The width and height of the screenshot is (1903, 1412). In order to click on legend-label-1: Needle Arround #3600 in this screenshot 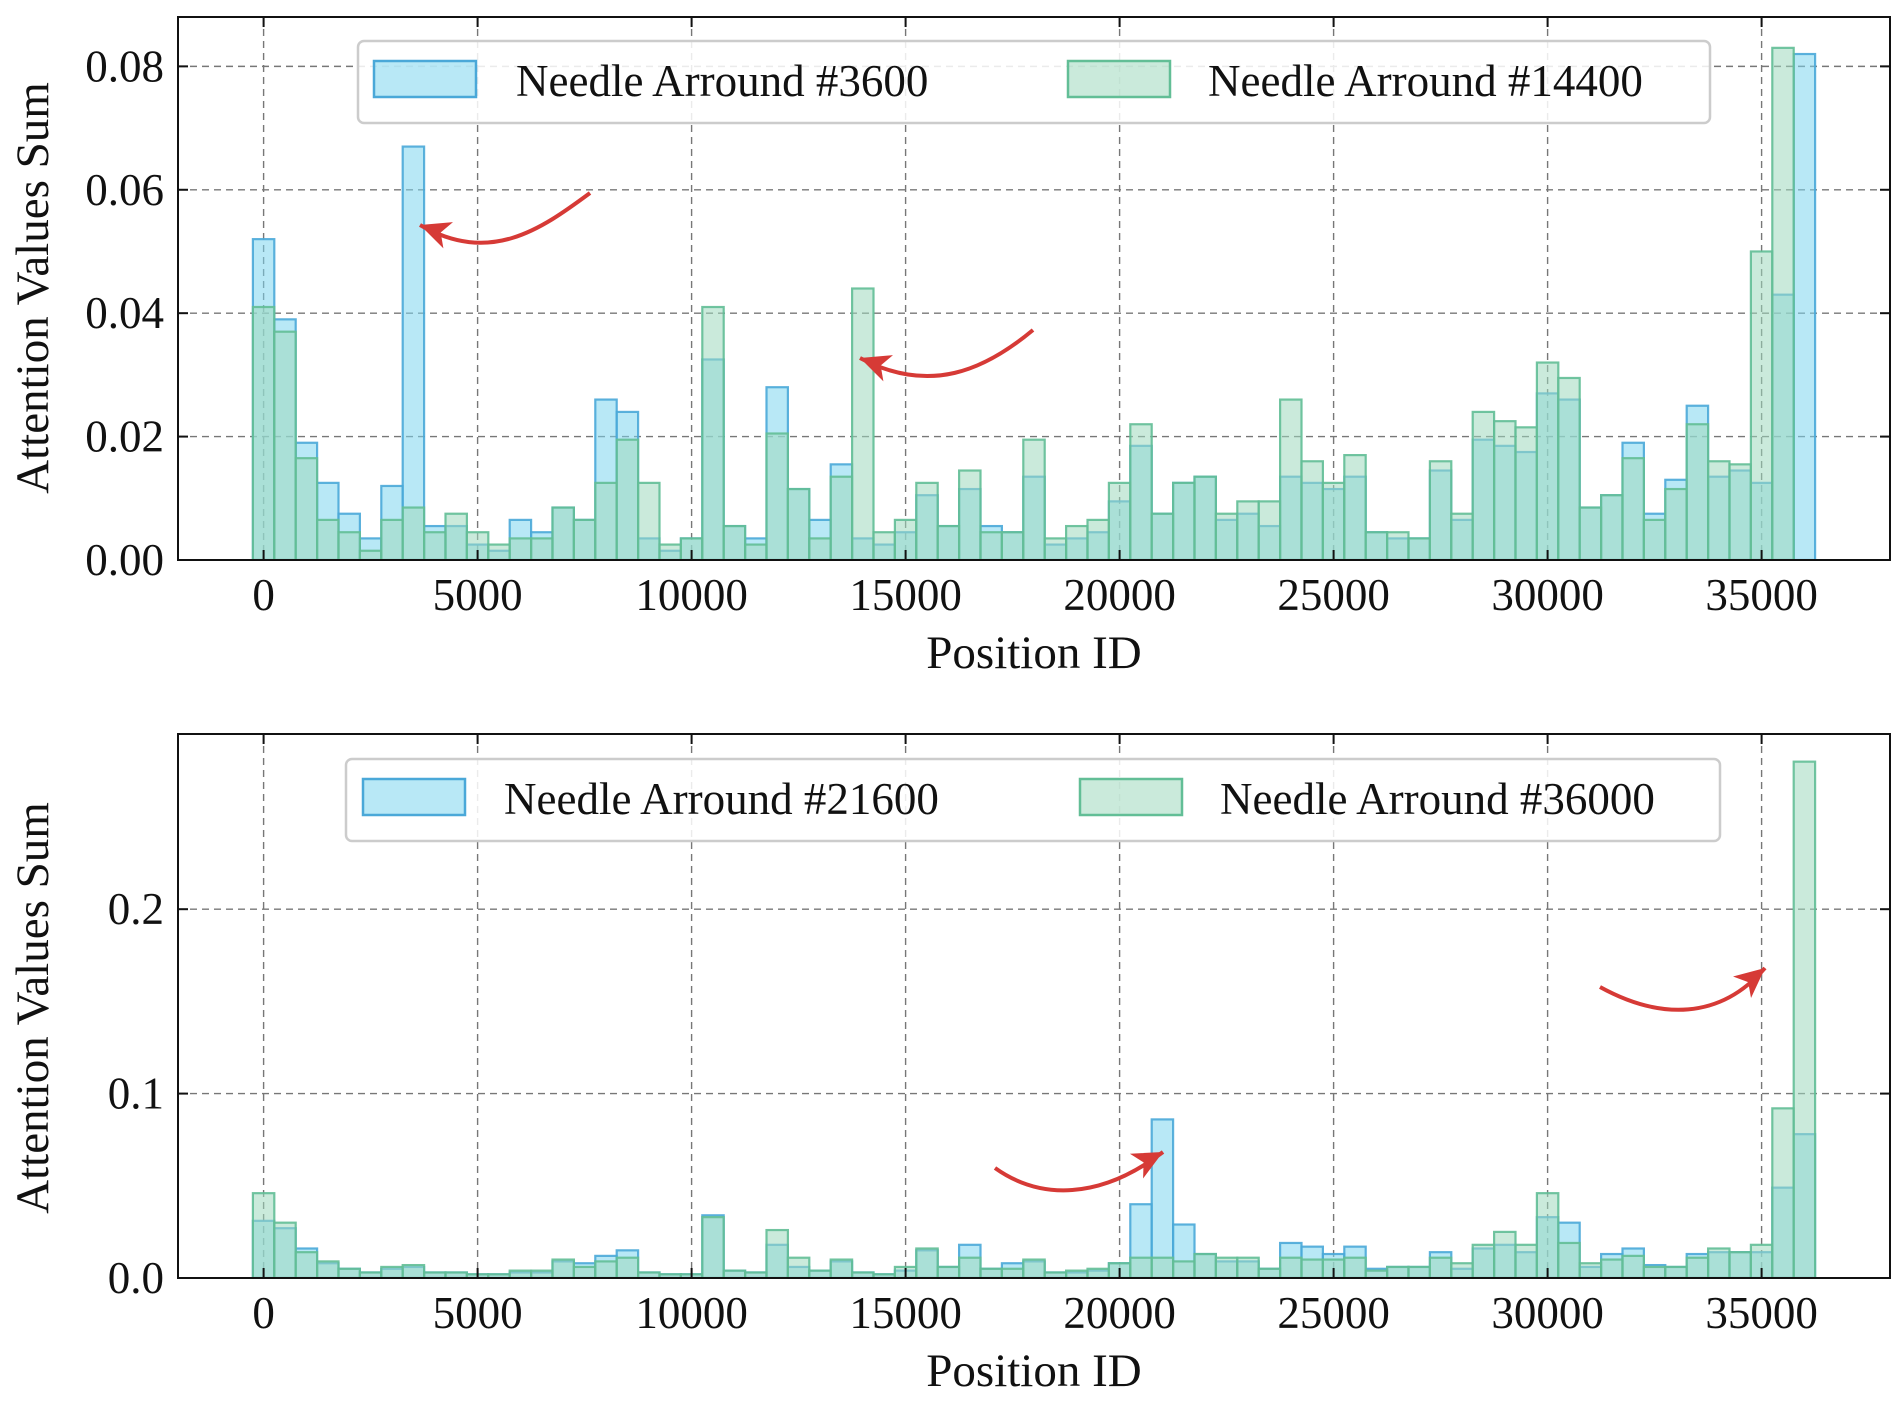, I will do `click(722, 81)`.